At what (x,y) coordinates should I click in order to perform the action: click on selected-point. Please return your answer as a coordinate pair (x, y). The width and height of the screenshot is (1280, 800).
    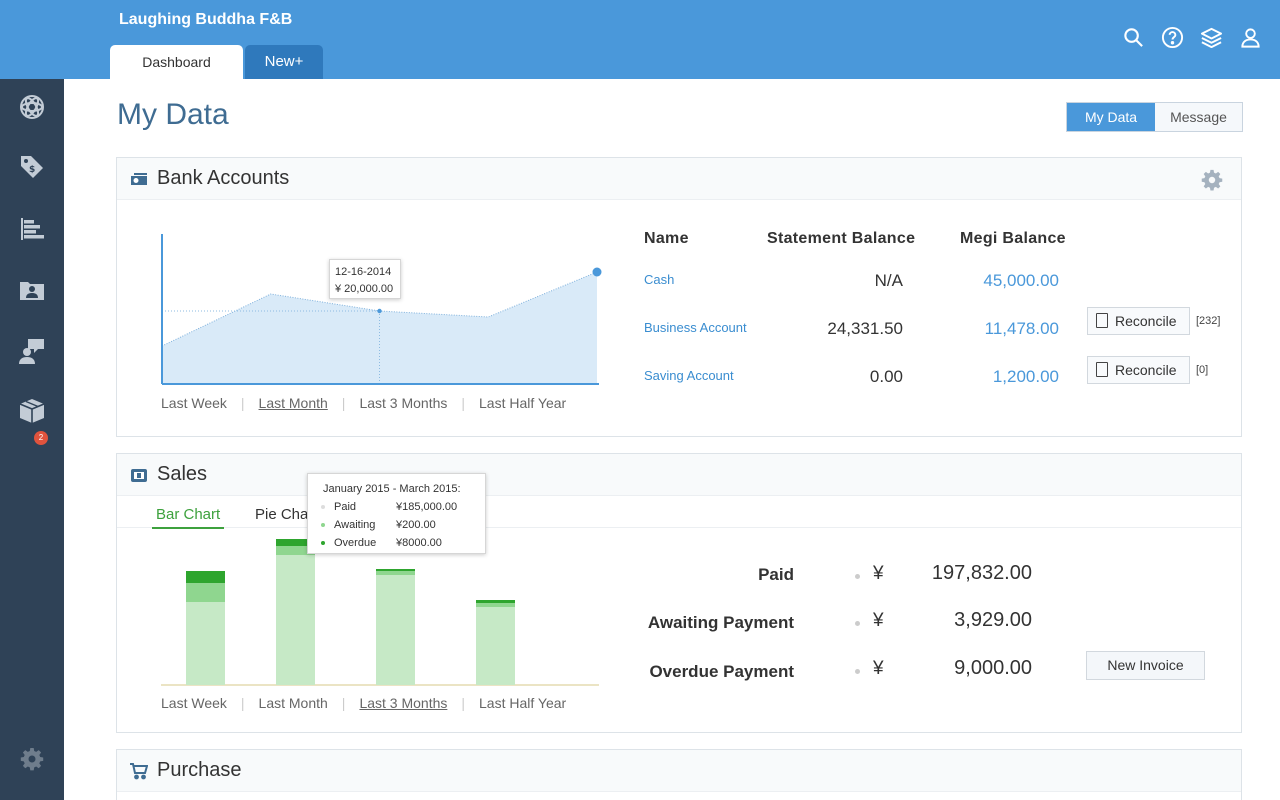
    Looking at the image, I should click on (379, 311).